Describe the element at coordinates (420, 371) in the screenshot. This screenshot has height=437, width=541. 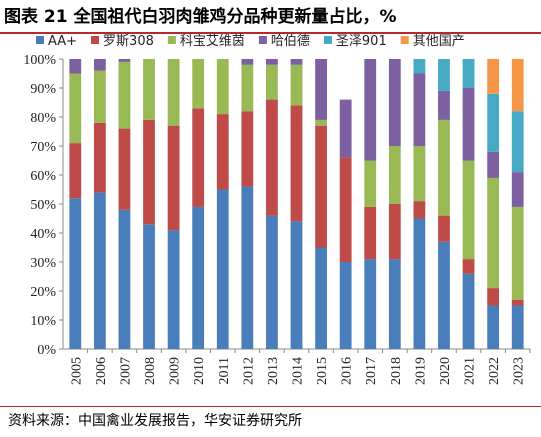
I see `x-tick-label: 2019` at that location.